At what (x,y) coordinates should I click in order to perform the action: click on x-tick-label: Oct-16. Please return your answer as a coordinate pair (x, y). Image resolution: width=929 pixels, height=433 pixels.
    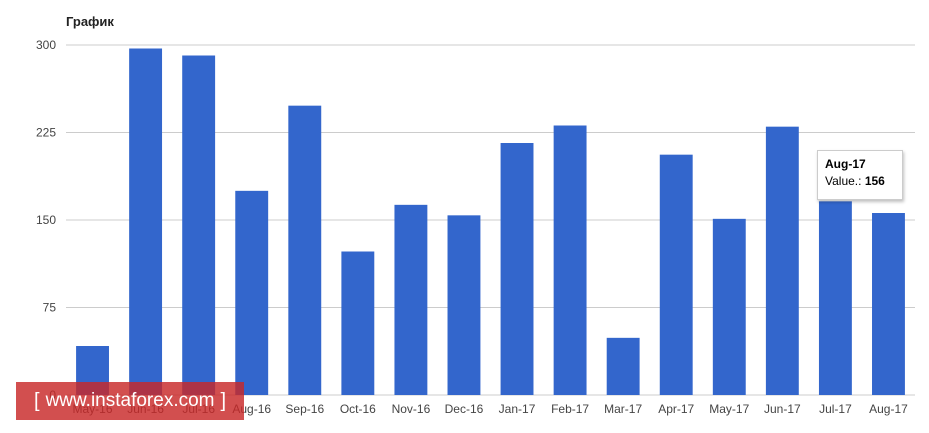
    Looking at the image, I should click on (358, 409).